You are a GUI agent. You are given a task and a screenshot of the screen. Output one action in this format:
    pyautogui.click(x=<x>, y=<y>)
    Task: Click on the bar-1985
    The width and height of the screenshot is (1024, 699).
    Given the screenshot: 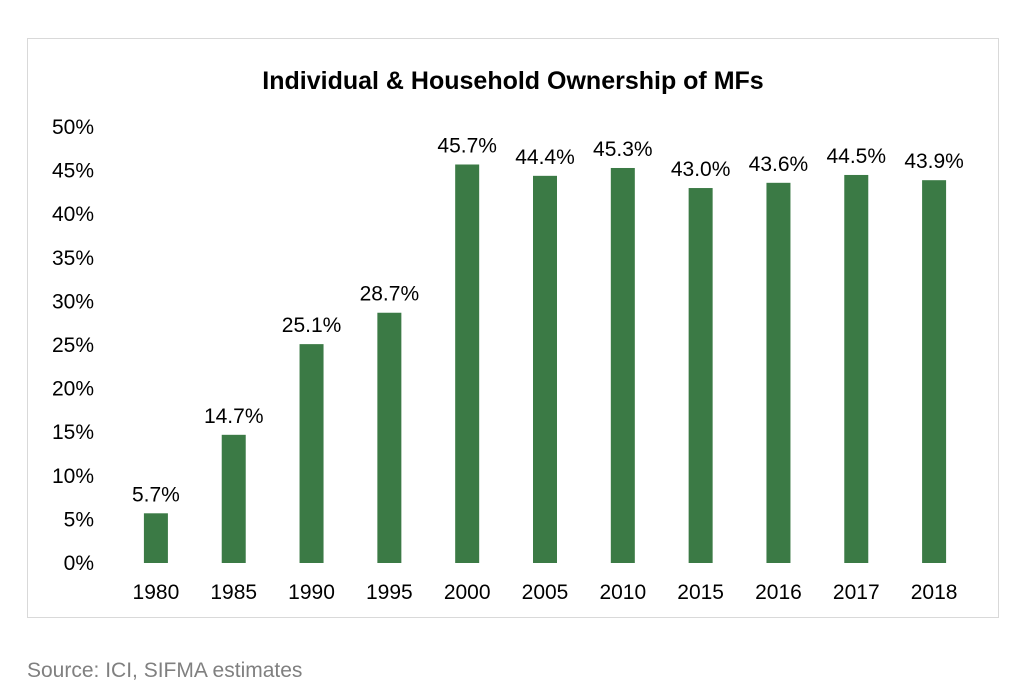 What is the action you would take?
    pyautogui.click(x=233, y=498)
    